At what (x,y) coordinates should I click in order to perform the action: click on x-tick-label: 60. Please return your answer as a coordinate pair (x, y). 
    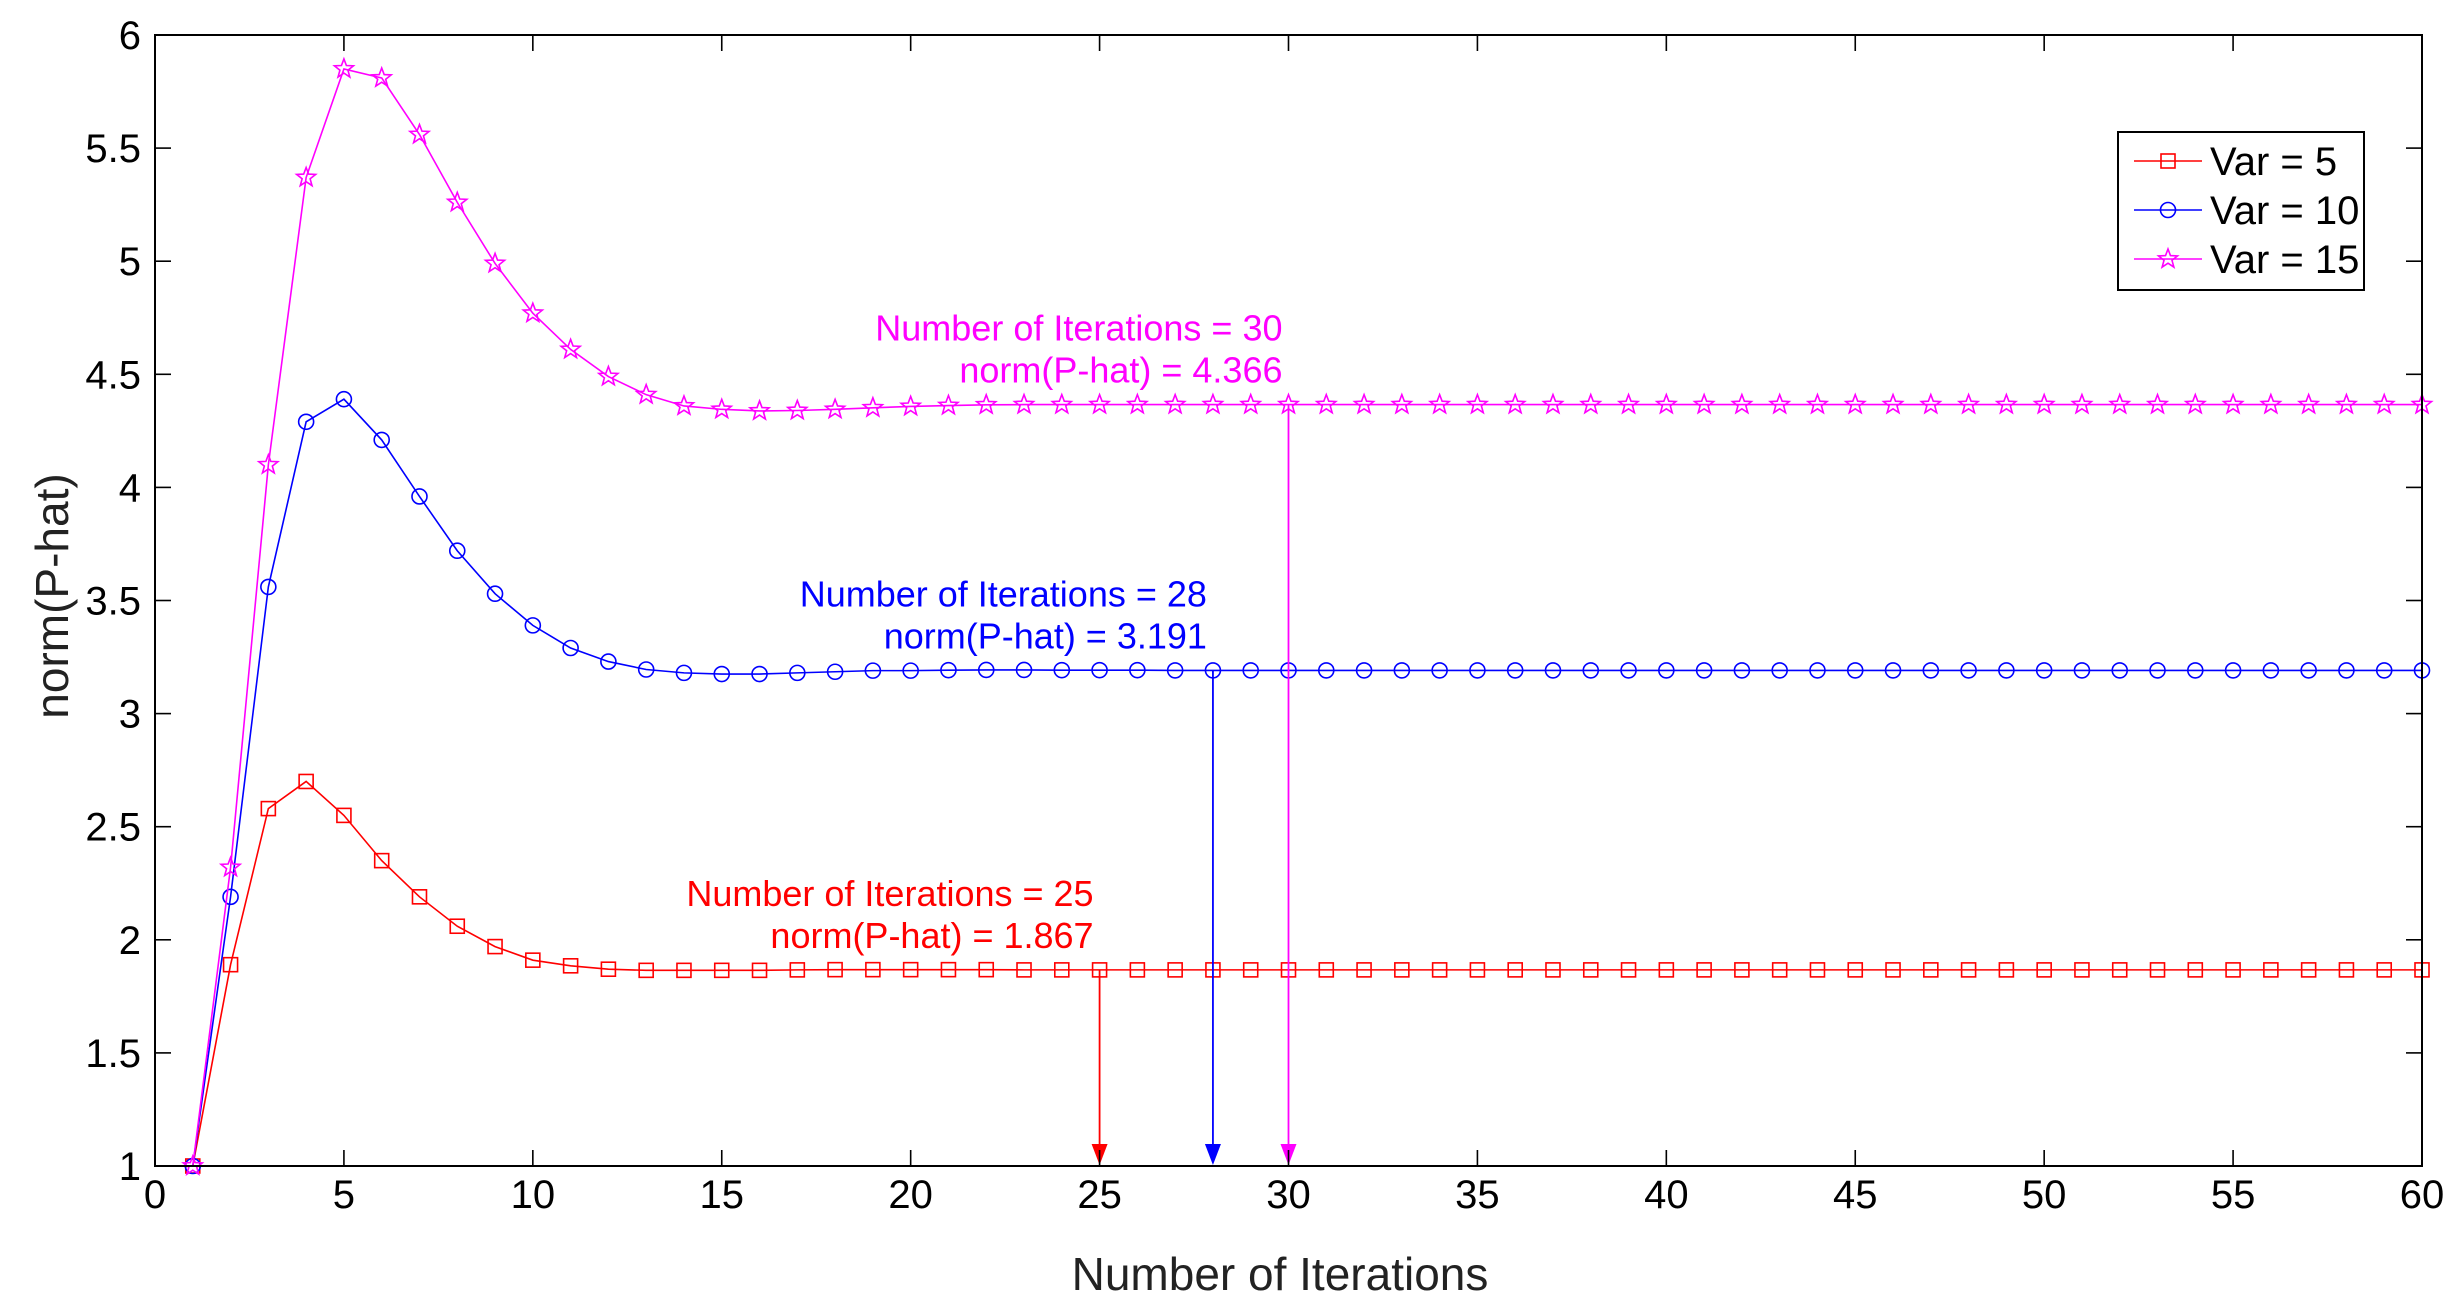
    Looking at the image, I should click on (2422, 1195).